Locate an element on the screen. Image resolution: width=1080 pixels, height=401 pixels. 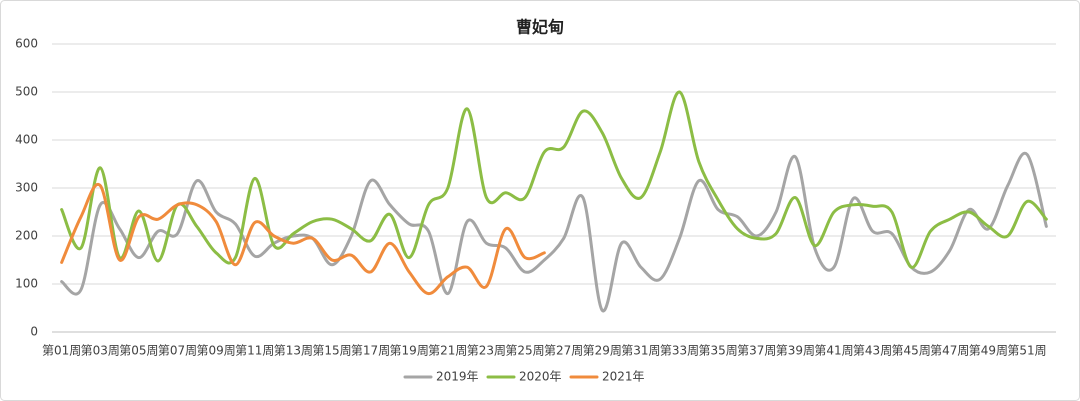
x-tick-label: 第05周 is located at coordinates (138, 351).